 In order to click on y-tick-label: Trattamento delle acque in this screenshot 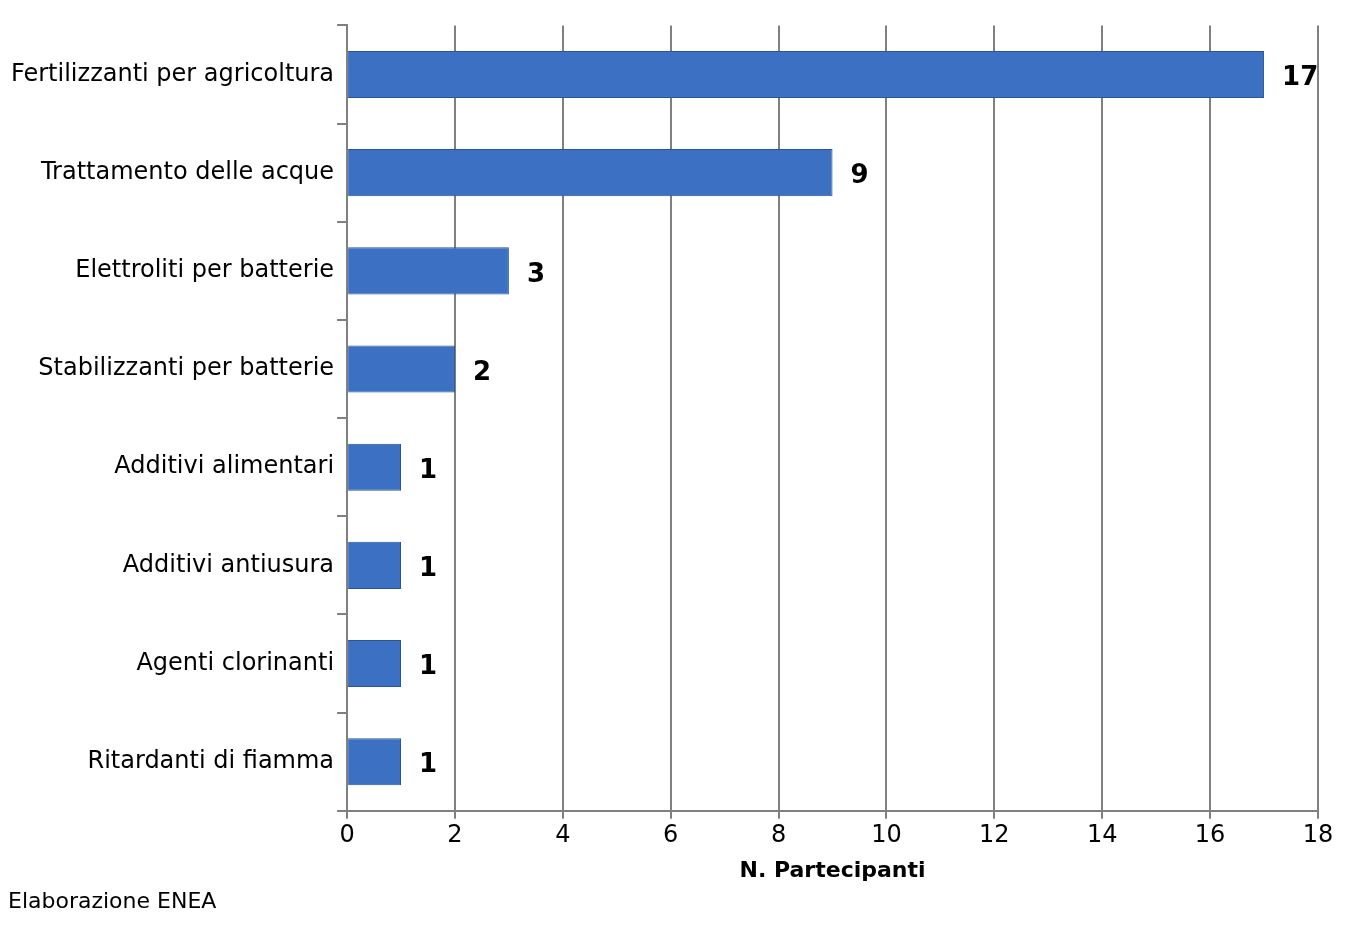, I will do `click(187, 170)`.